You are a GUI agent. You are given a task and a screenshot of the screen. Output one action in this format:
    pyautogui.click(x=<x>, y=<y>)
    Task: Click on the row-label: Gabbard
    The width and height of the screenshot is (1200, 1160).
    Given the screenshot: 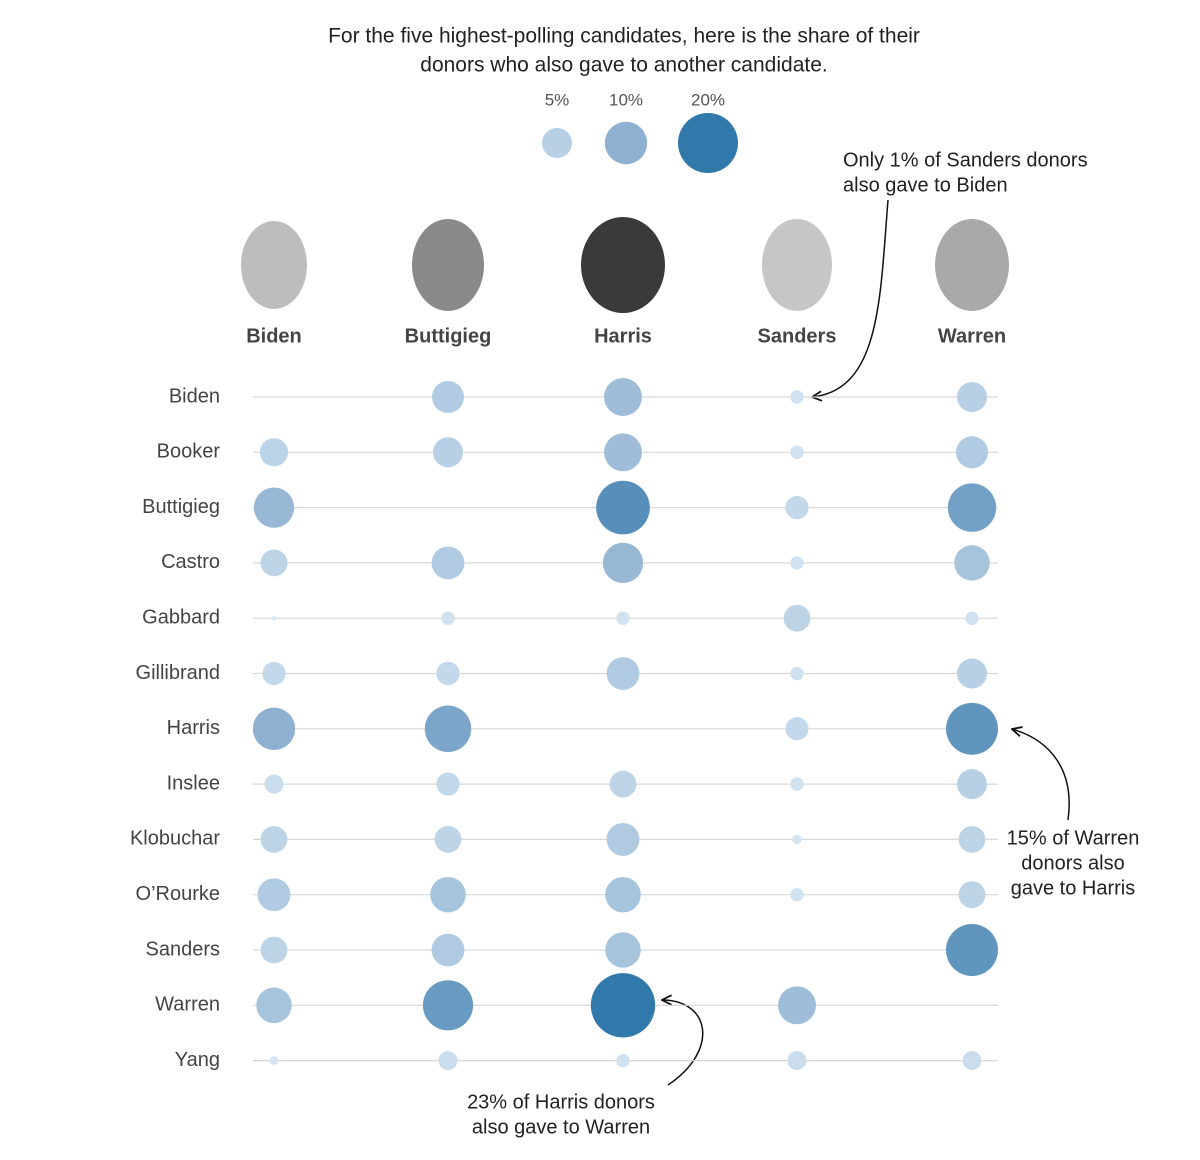 What is the action you would take?
    pyautogui.click(x=181, y=617)
    